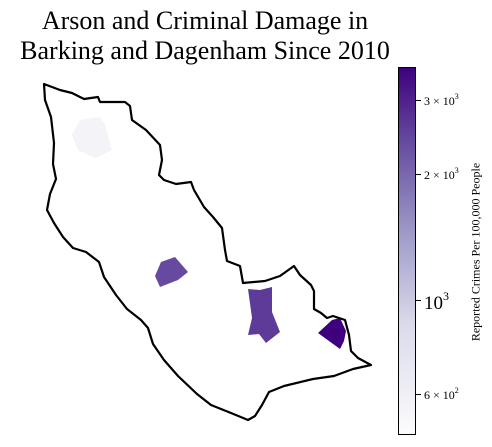  What do you see at coordinates (332, 333) in the screenshot?
I see `region-southeast` at bounding box center [332, 333].